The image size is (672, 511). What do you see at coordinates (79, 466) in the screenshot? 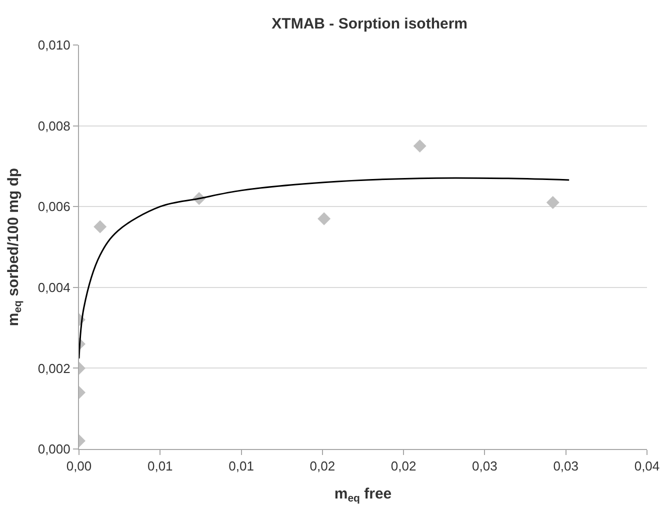
I see `x-tick-label: 0,00` at bounding box center [79, 466].